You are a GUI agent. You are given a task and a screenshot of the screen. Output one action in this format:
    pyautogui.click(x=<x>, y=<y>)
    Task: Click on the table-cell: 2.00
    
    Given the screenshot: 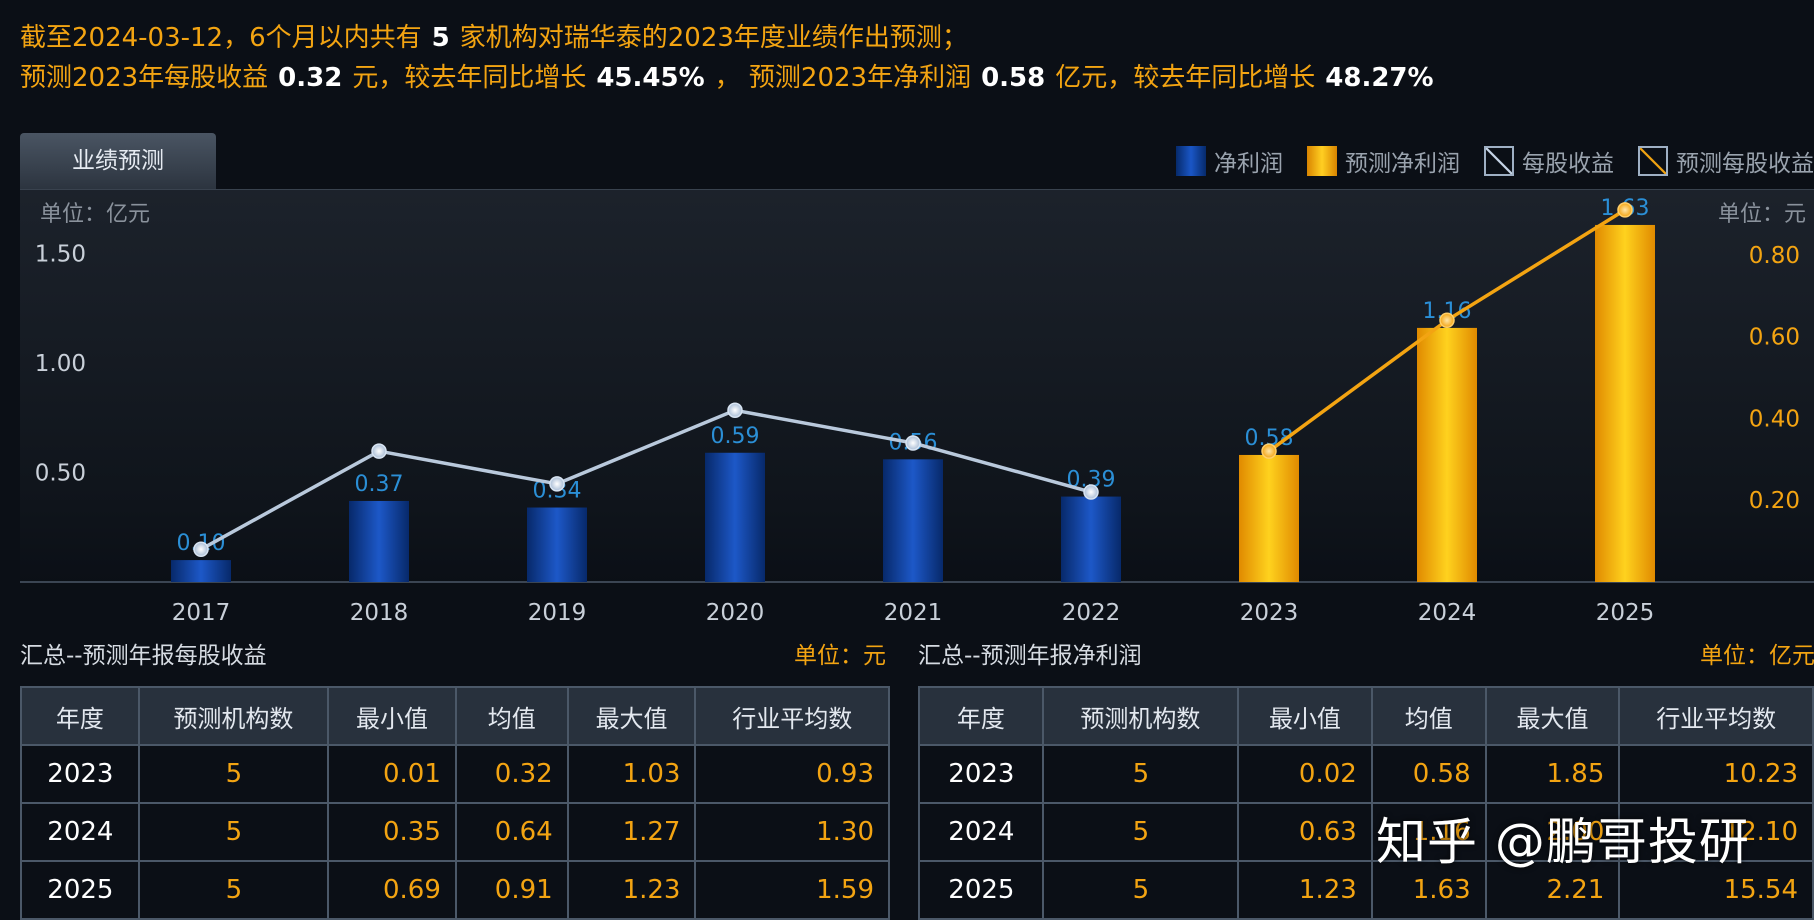 What is the action you would take?
    pyautogui.click(x=1552, y=832)
    